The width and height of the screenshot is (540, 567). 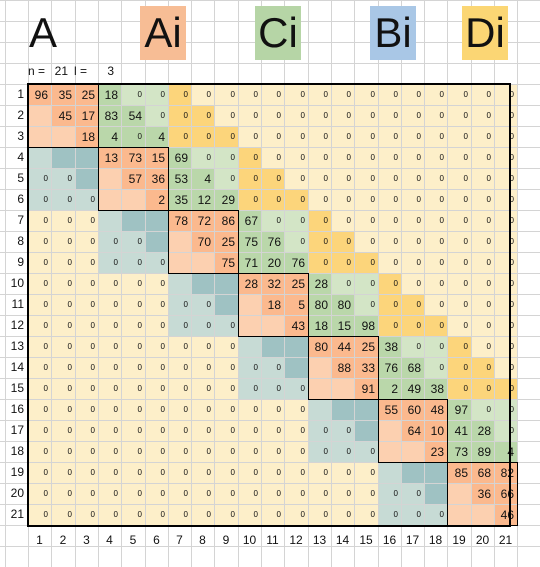 What do you see at coordinates (343, 326) in the screenshot?
I see `matrix-cell: 15` at bounding box center [343, 326].